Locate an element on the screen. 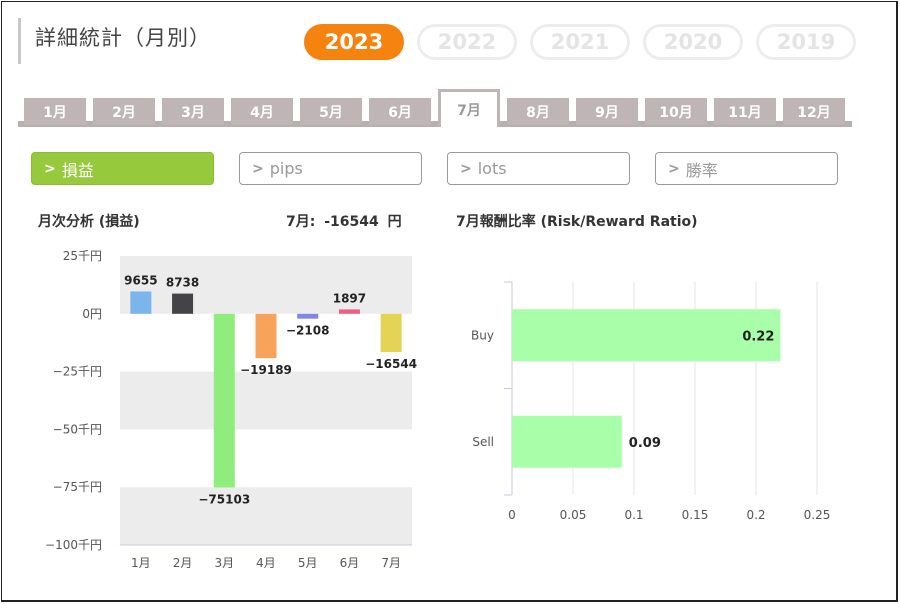 Image resolution: width=900 pixels, height=604 pixels. y-tick-label: 0円 is located at coordinates (92, 314).